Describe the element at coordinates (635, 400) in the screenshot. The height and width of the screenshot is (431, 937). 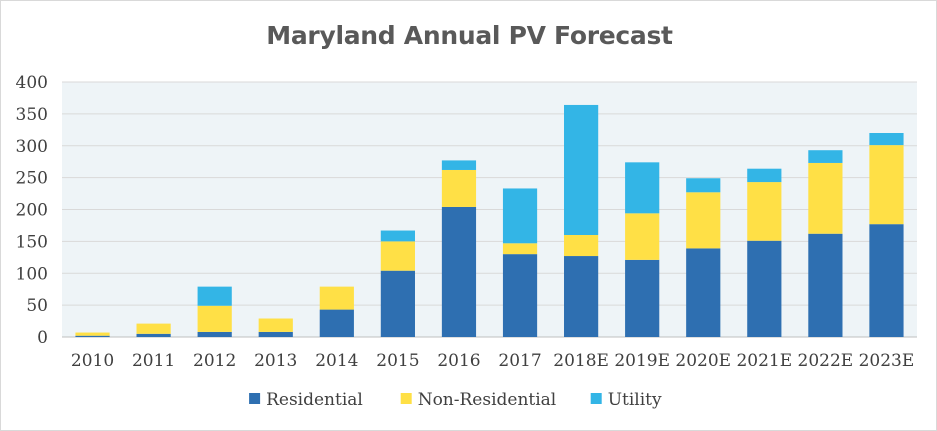
I see `legend-label-2: Utility` at that location.